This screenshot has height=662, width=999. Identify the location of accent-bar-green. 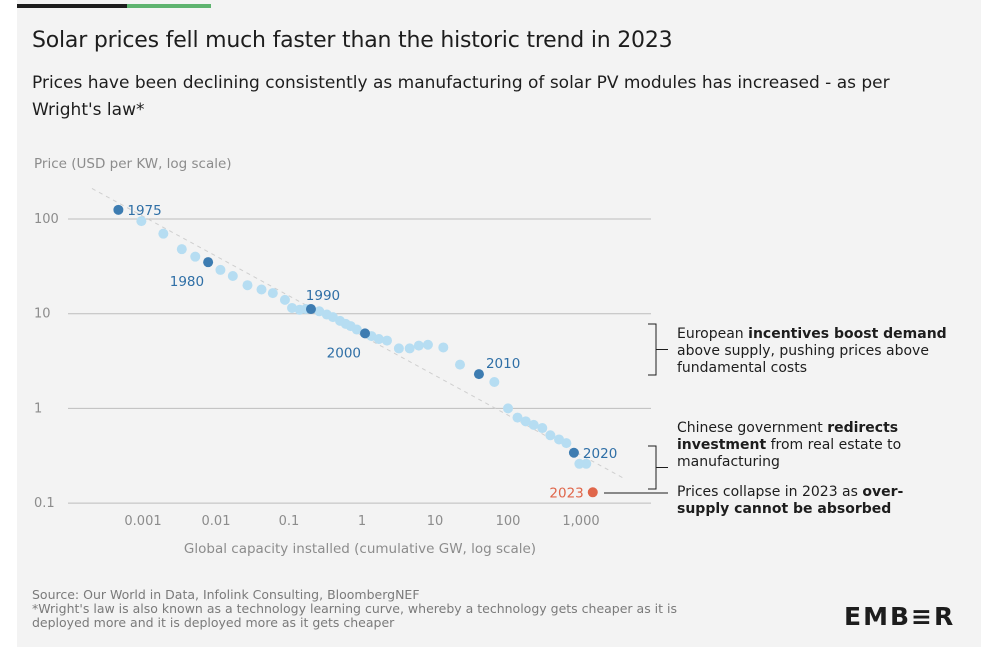
(169, 6).